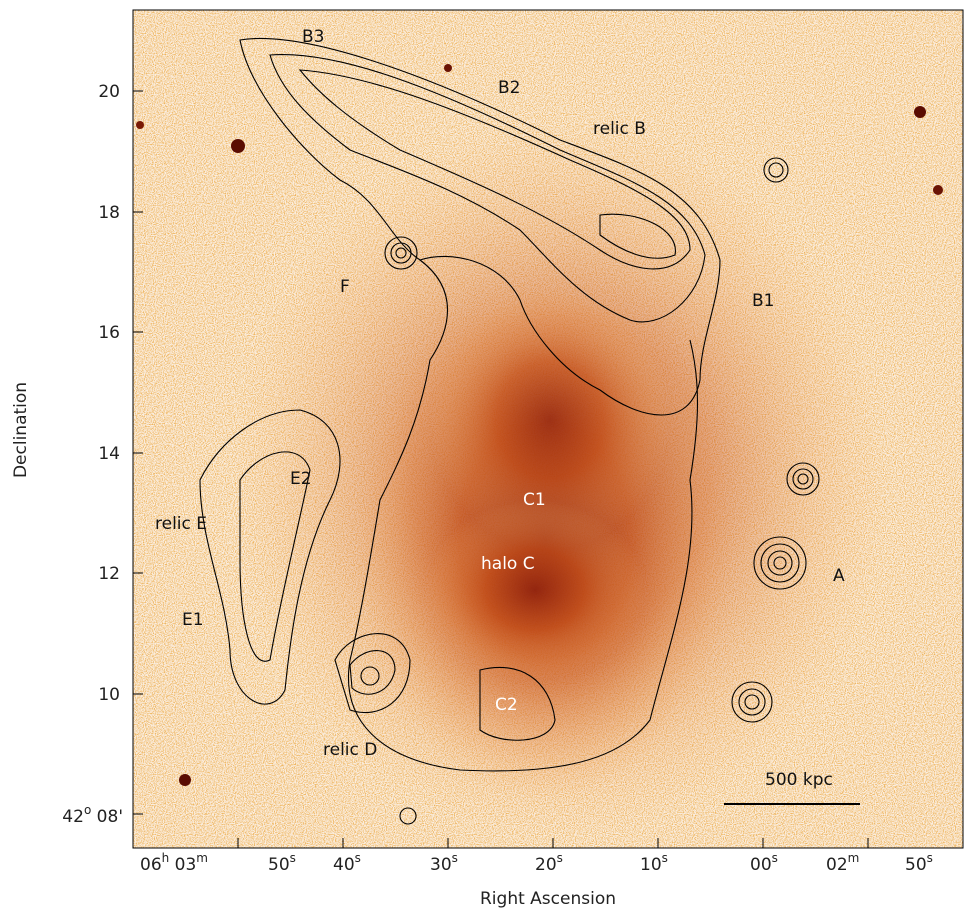  Describe the element at coordinates (345, 287) in the screenshot. I see `label: F` at that location.